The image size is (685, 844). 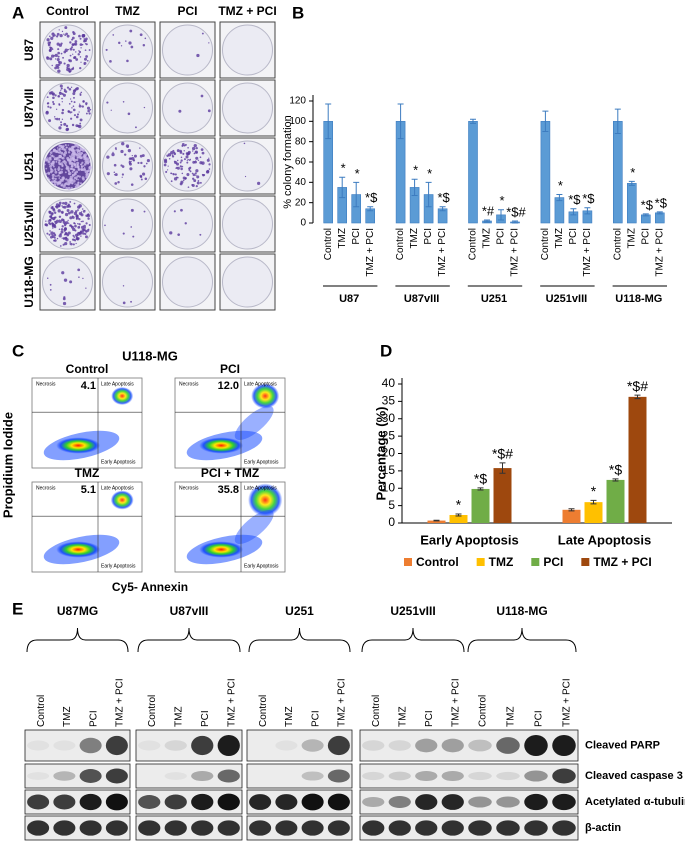 I want to click on lane-label: PCI, so click(x=315, y=718).